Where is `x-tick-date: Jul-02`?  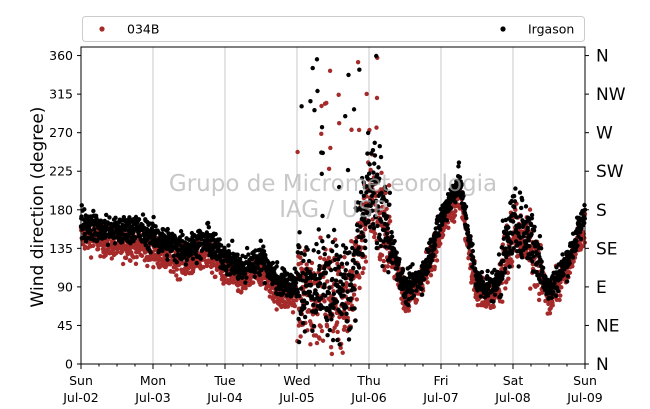 x-tick-date: Jul-02 is located at coordinates (80, 397).